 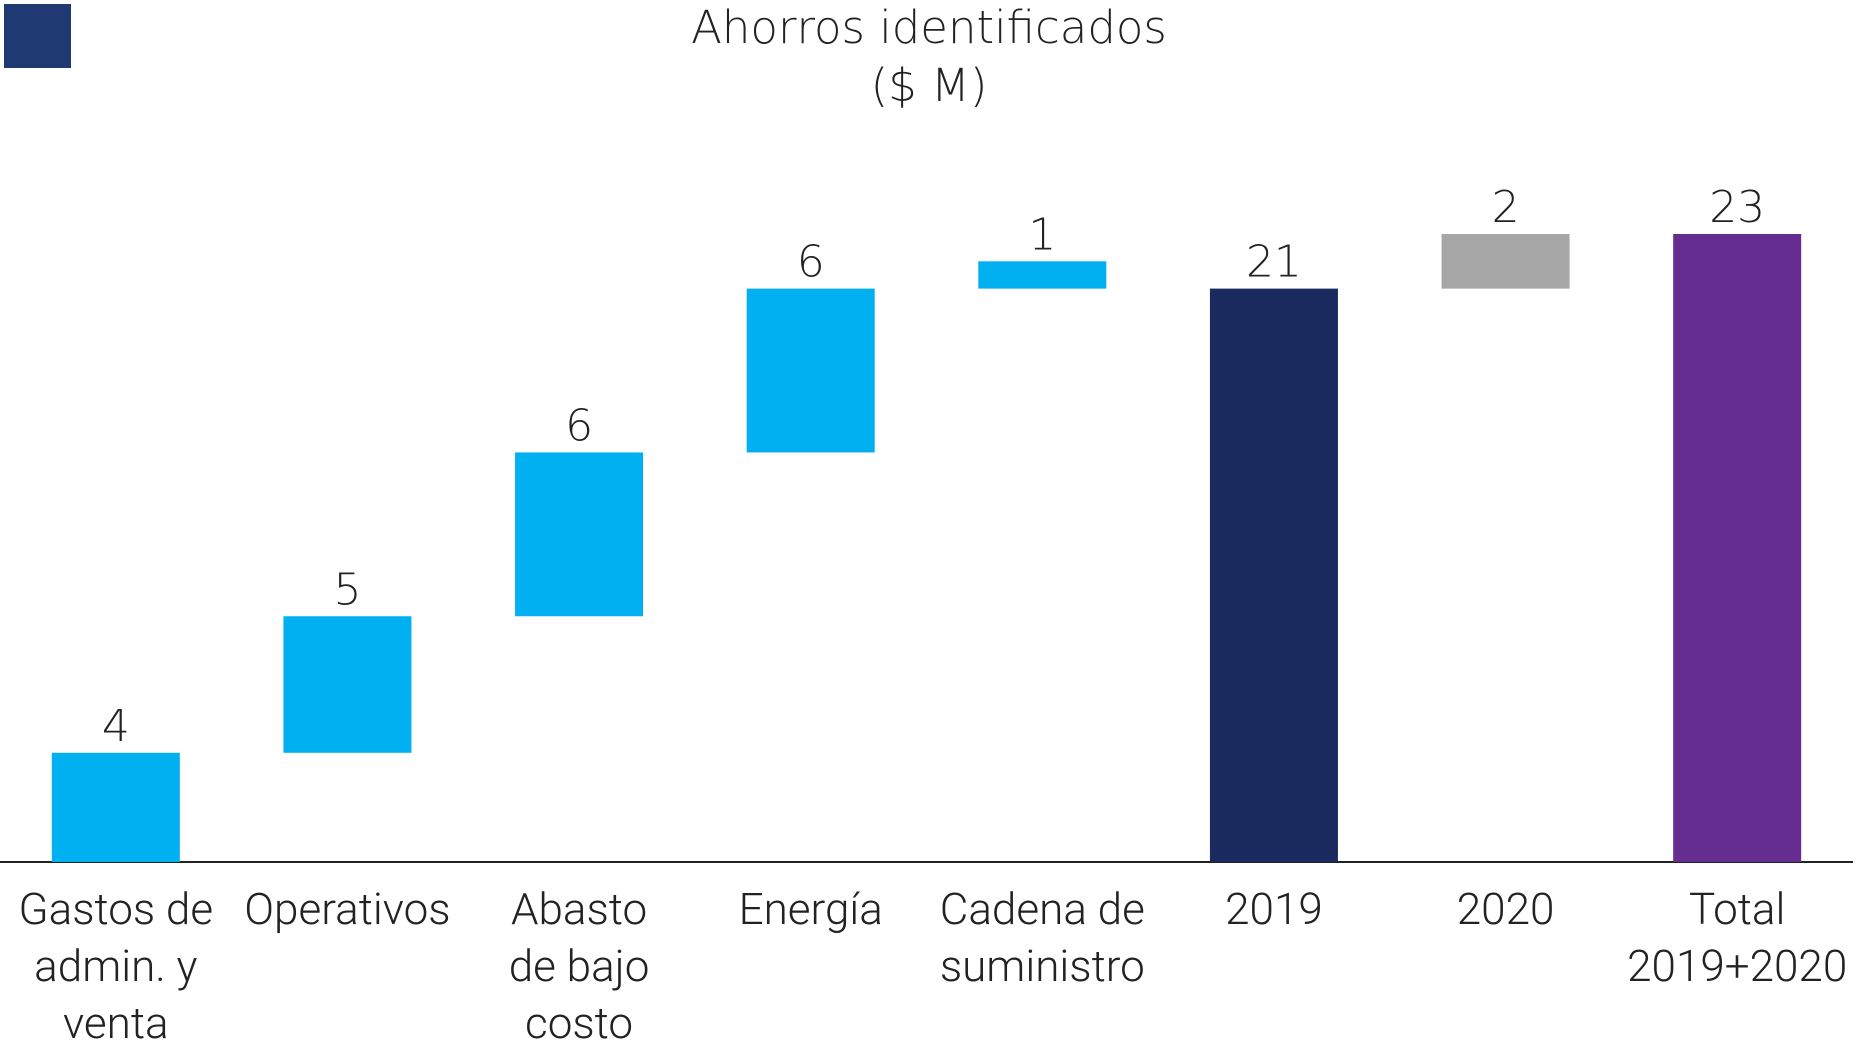 What do you see at coordinates (116, 965) in the screenshot?
I see `x-tick-label: Gastos de admin. y venta` at bounding box center [116, 965].